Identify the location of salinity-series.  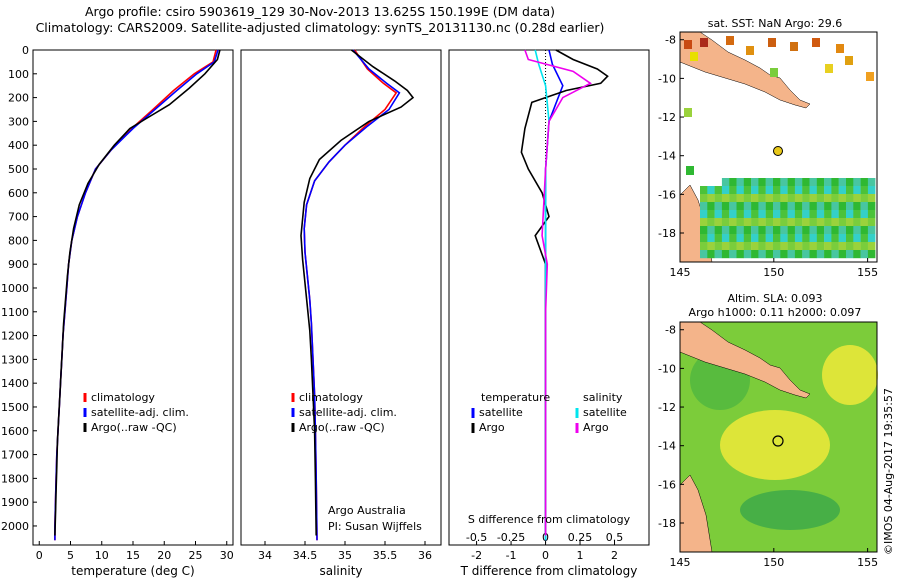
(357, 295).